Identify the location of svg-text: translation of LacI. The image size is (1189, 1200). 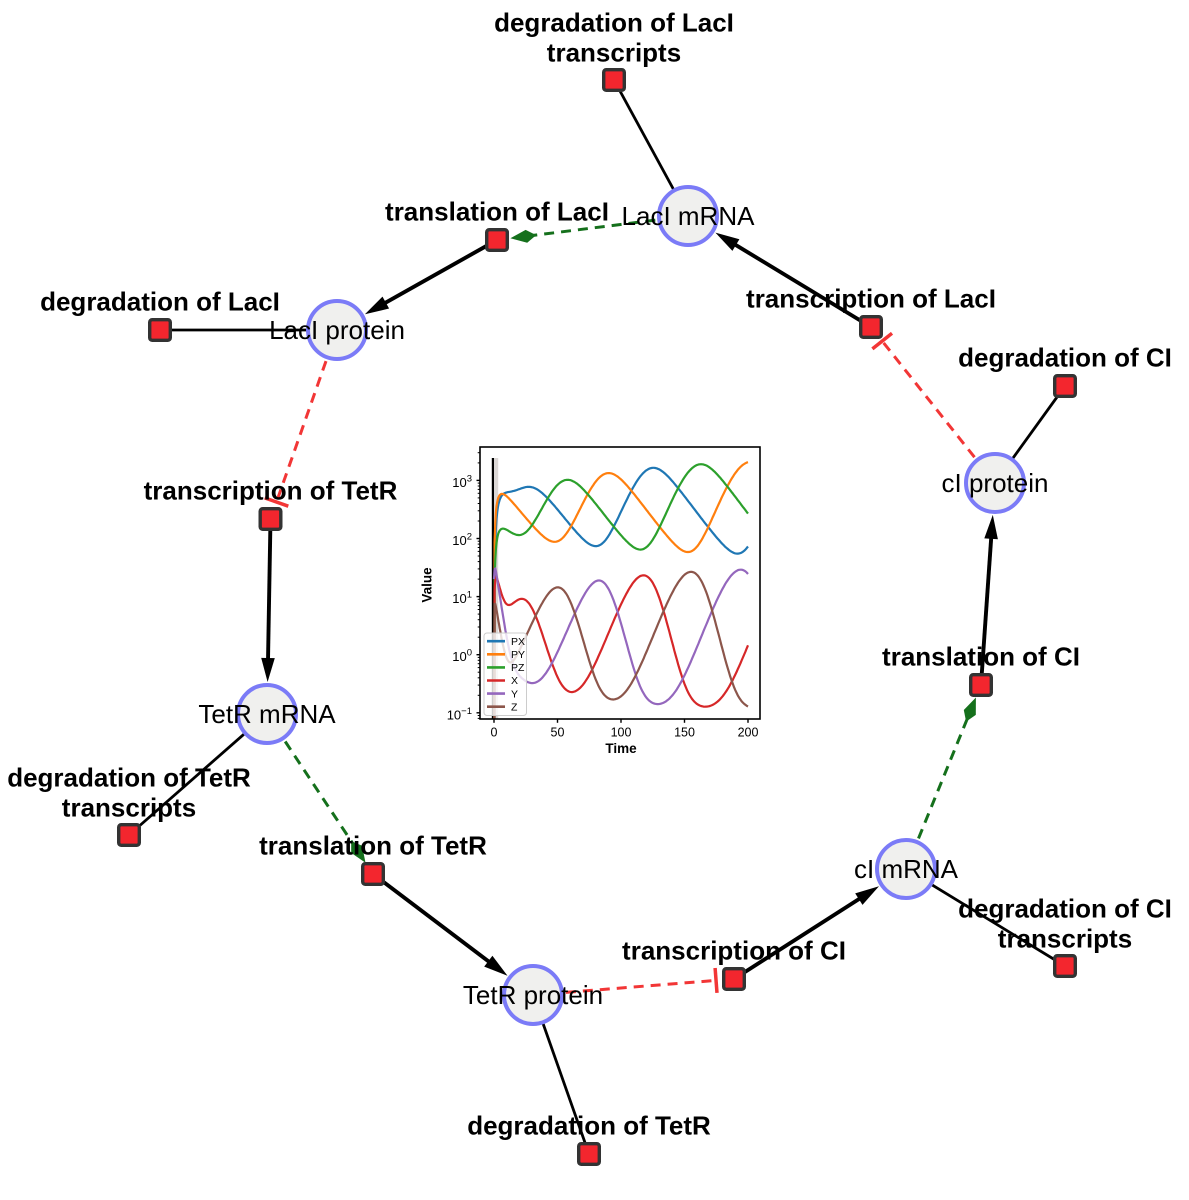
(497, 212).